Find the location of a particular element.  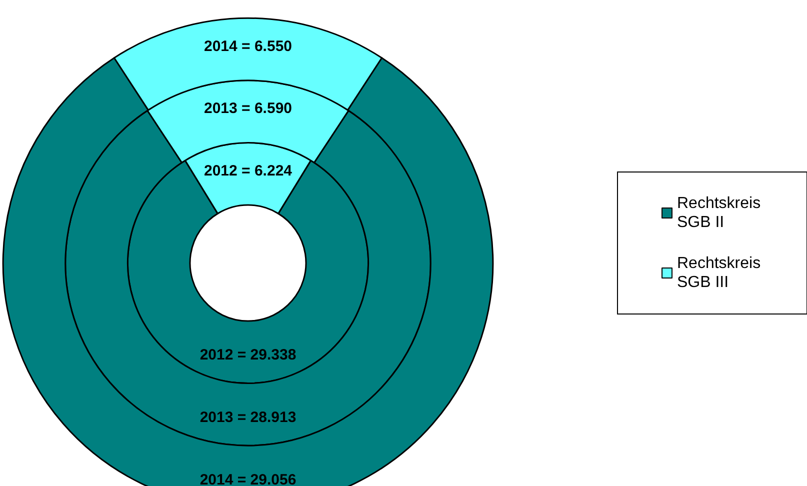

data-label: 2013 = 6.590 is located at coordinates (248, 109).